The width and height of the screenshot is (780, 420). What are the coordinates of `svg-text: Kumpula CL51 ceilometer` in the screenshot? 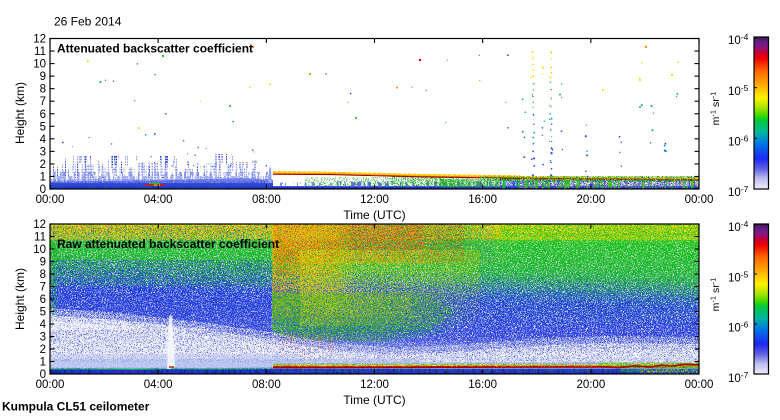 It's located at (76, 407).